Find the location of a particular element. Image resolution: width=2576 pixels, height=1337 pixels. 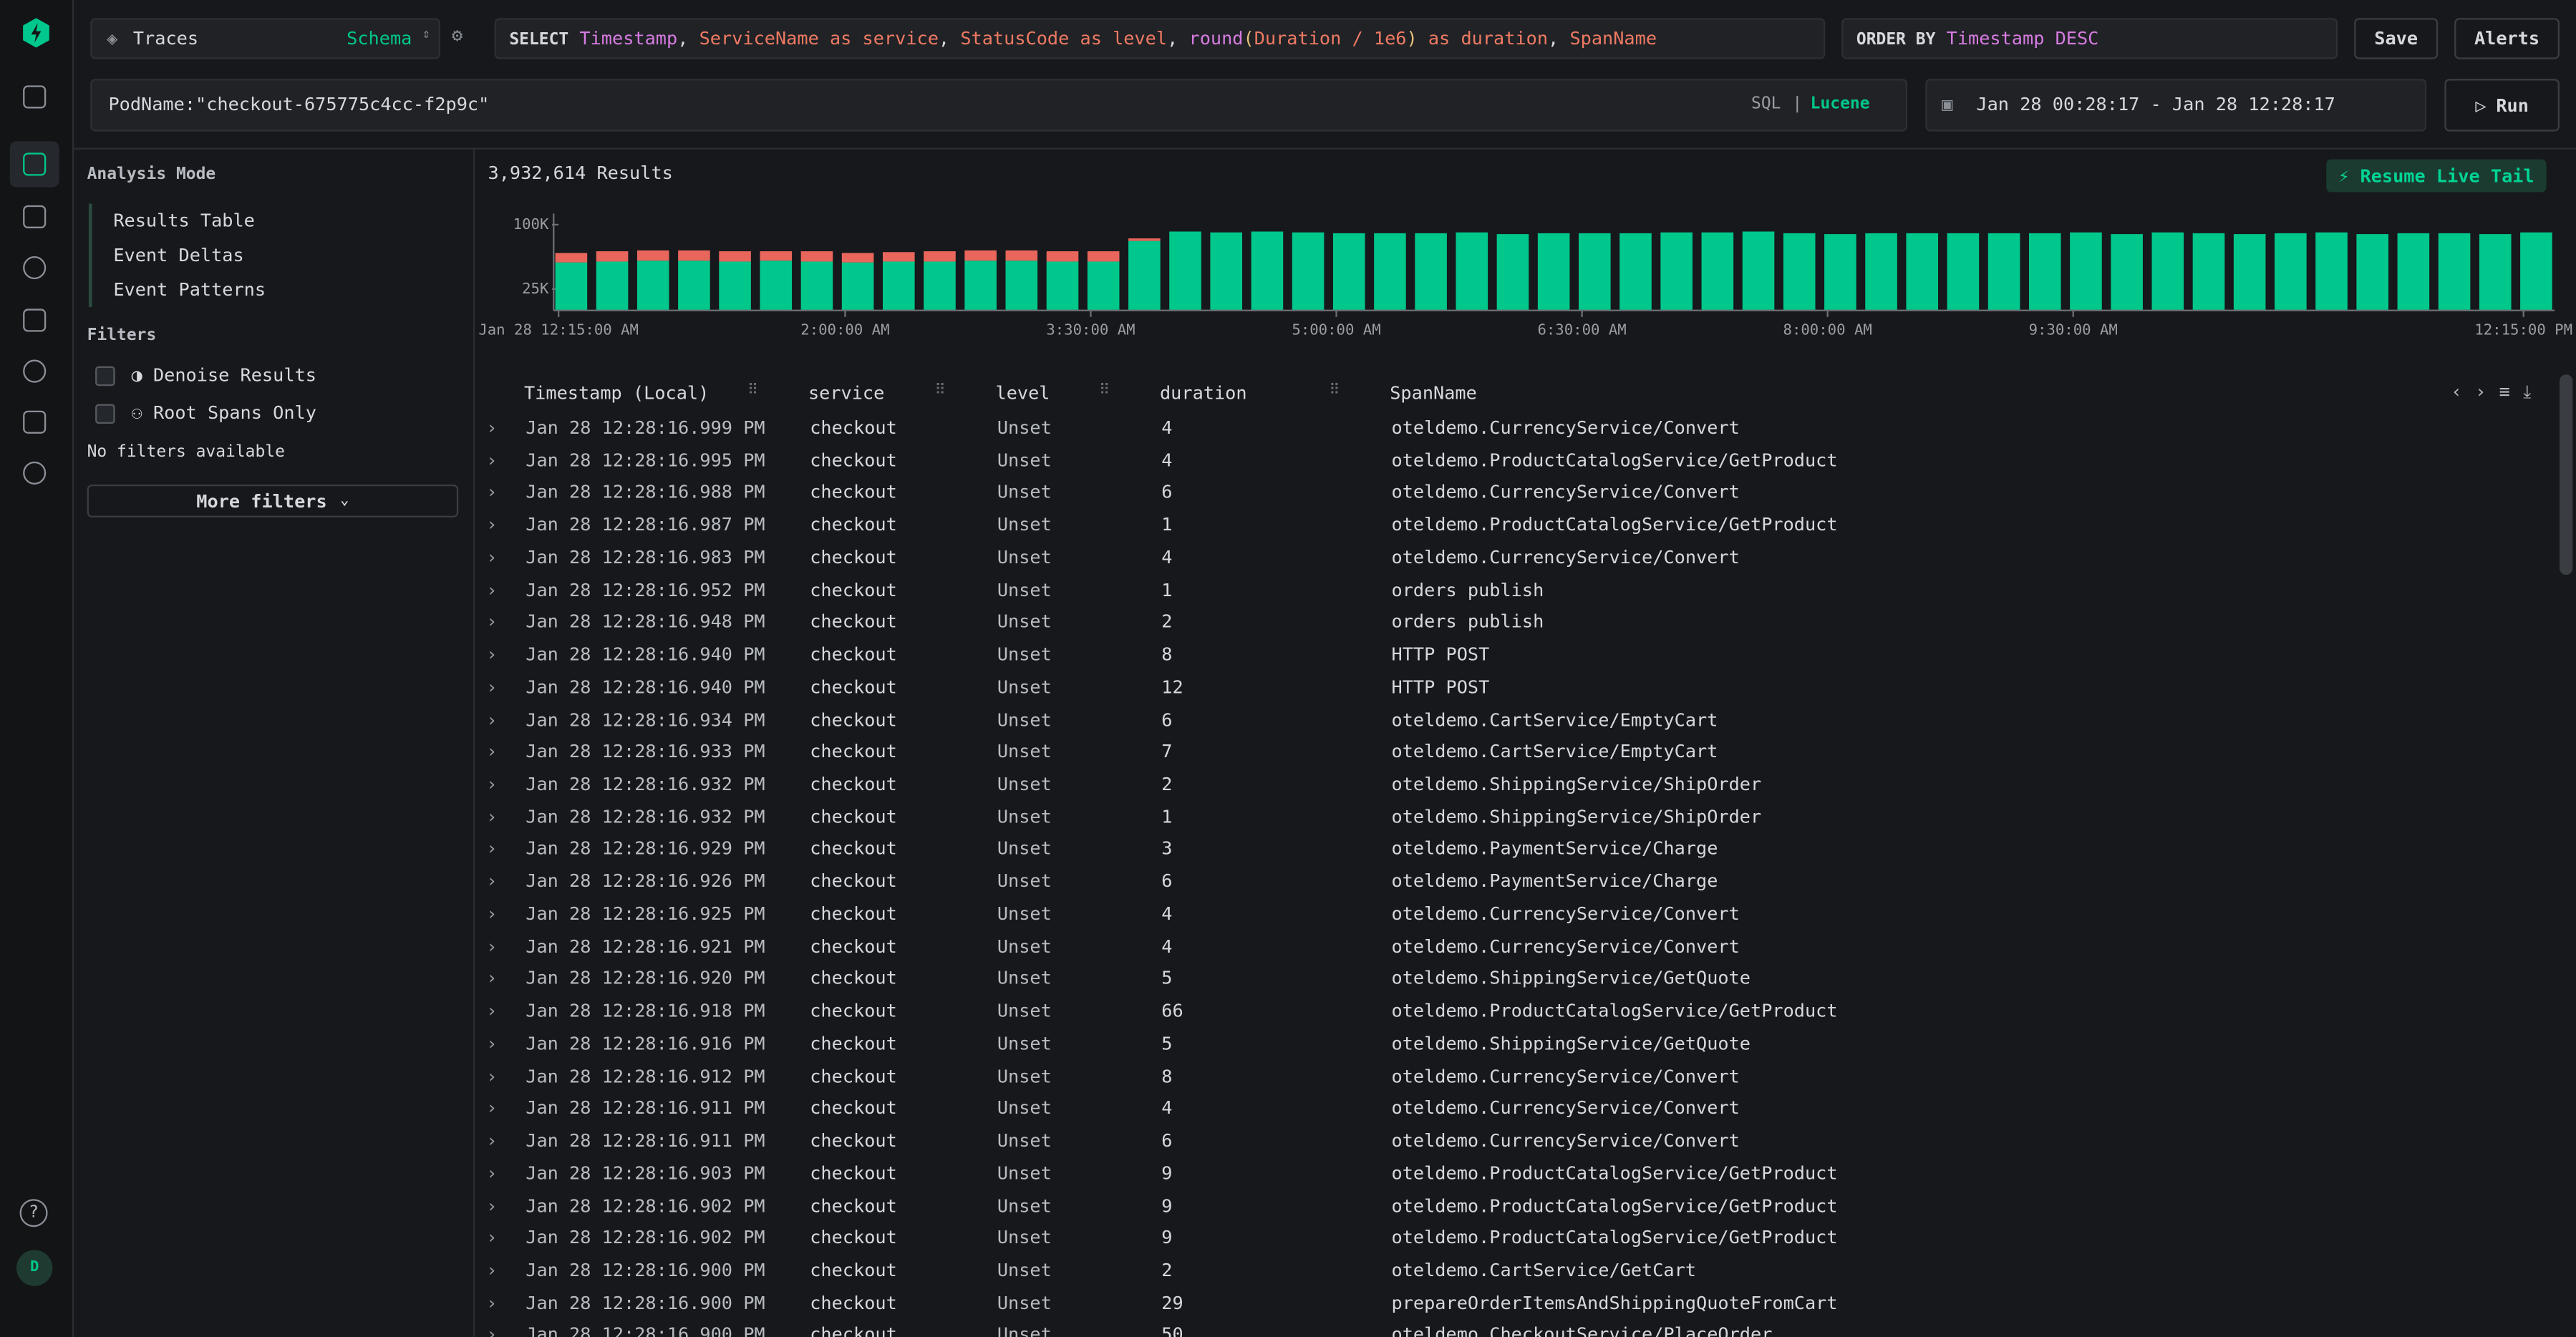

x-tick-label: 12:15:00 PM is located at coordinates (2523, 329).